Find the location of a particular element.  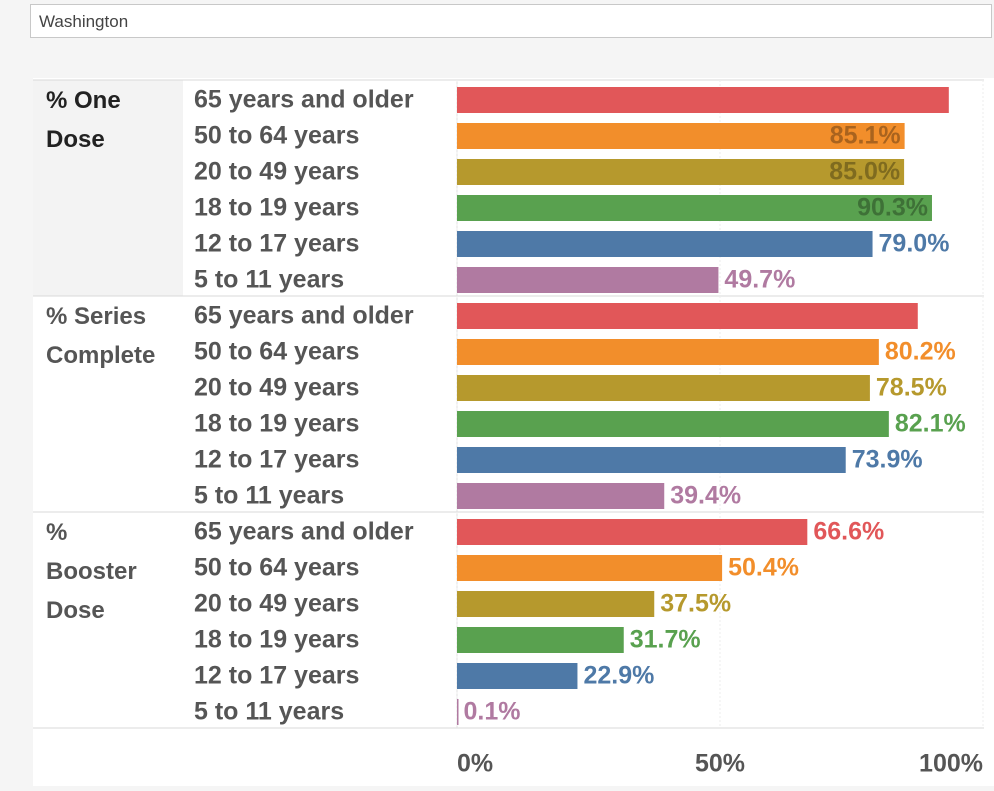

value-label: 82.1% is located at coordinates (930, 424).